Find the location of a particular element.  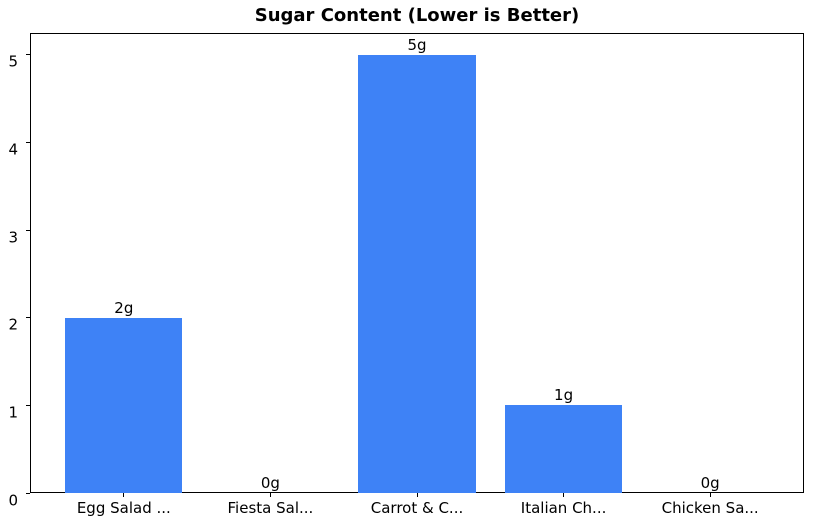

y-axis-tick-label: 3 is located at coordinates (13, 237).